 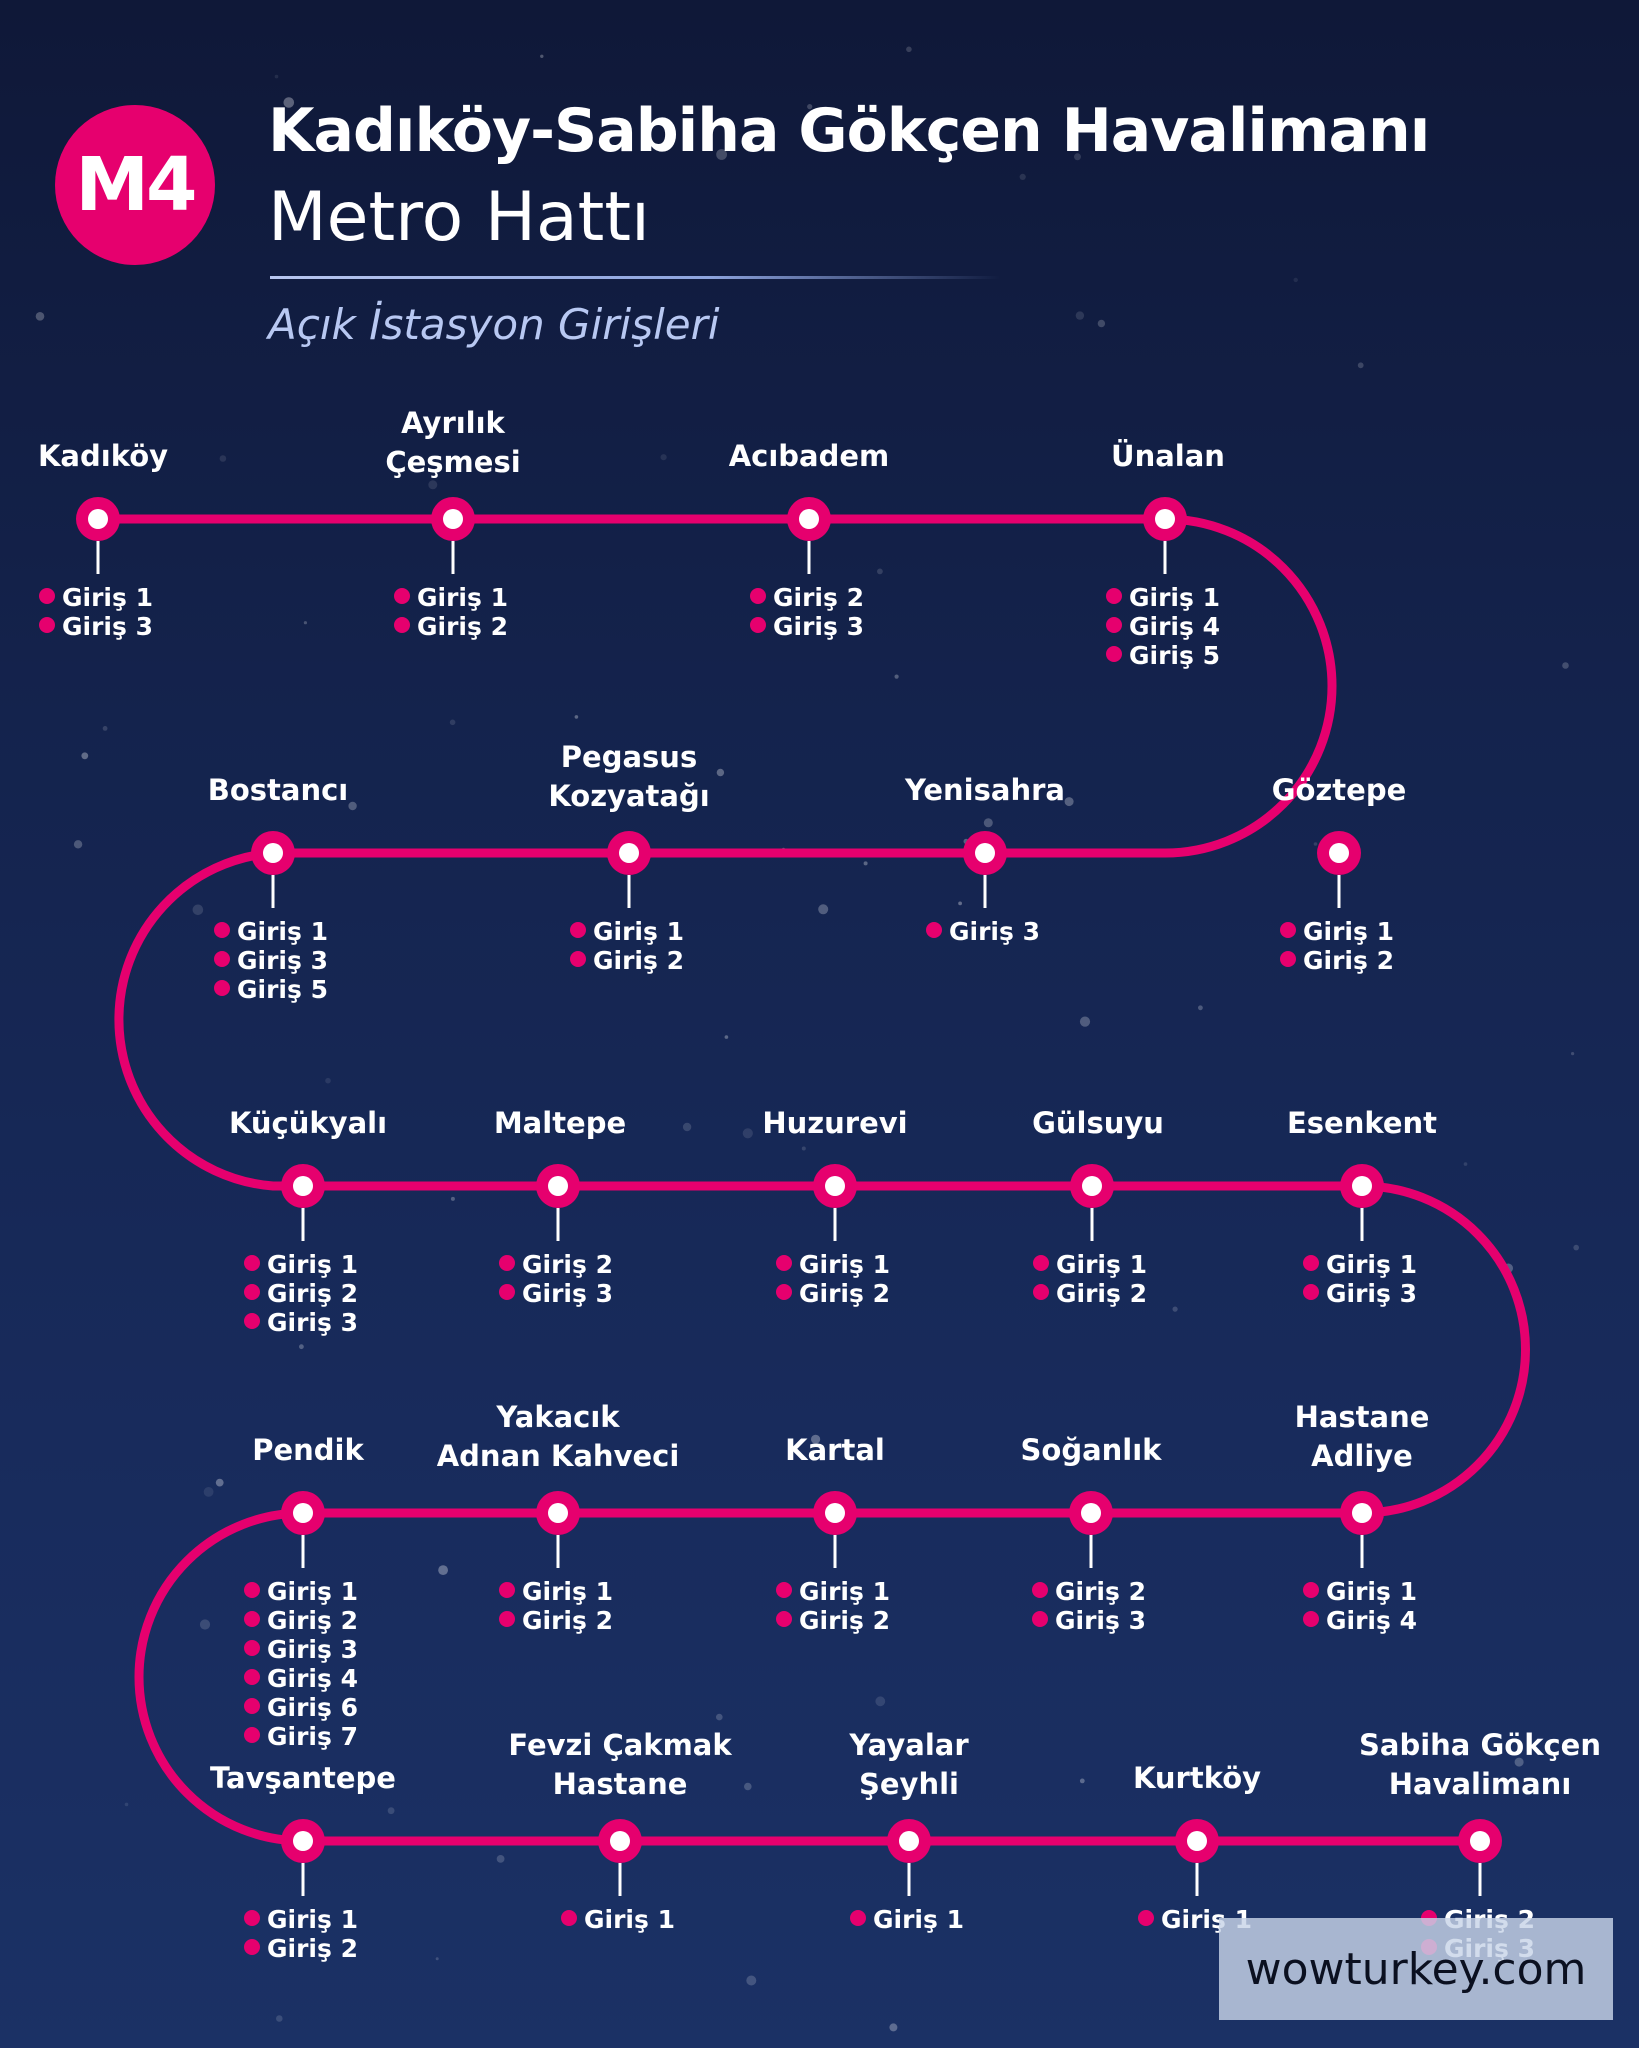 What do you see at coordinates (1362, 1456) in the screenshot?
I see `station-name: Adliye` at bounding box center [1362, 1456].